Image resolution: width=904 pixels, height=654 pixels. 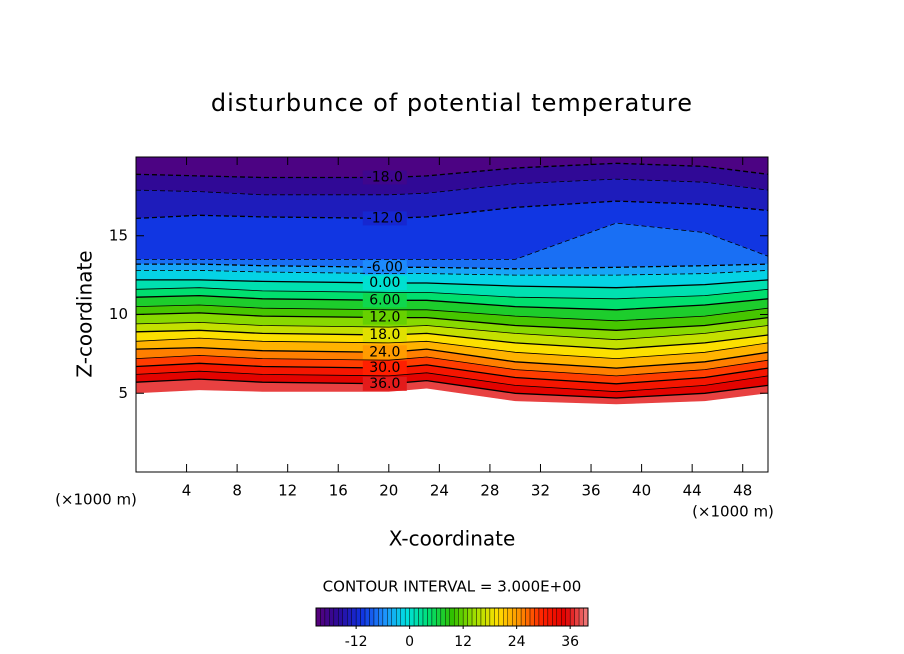 I want to click on contour-interval: CONTOUR INTERVAL = 3.000E+00, so click(x=452, y=587).